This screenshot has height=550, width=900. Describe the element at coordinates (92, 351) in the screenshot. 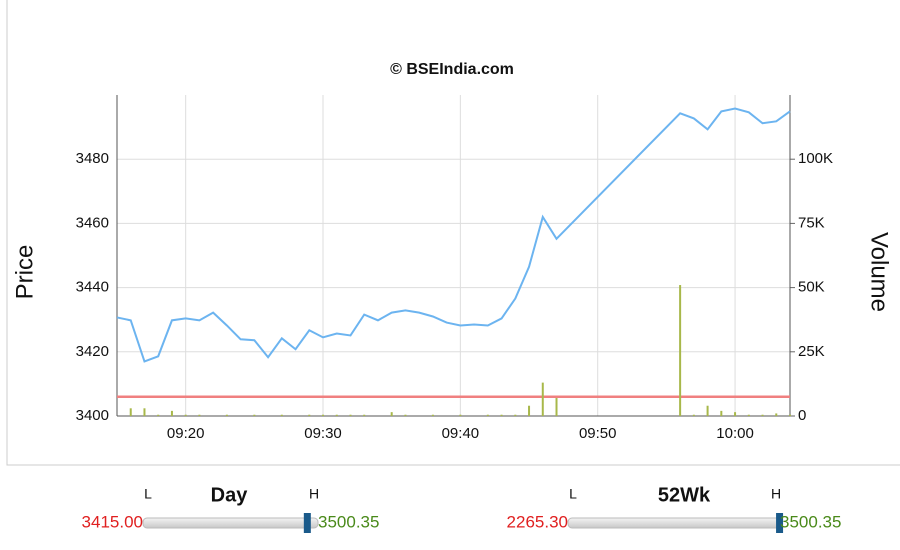

I see `y-tick-label: 3420` at that location.